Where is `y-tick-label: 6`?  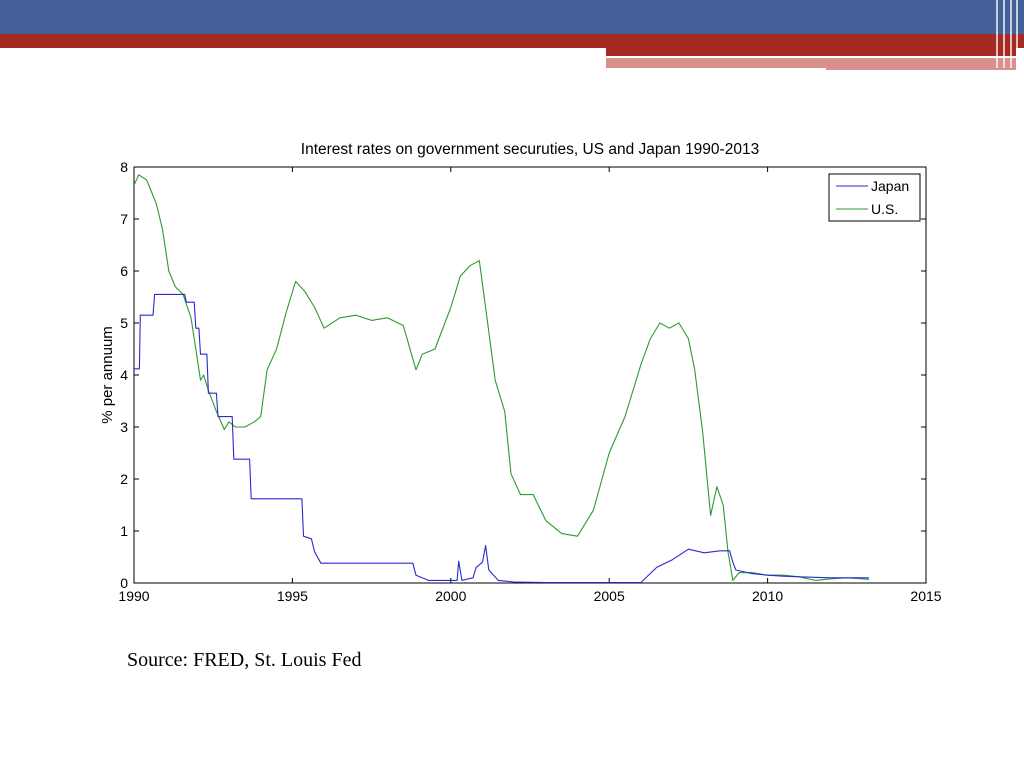 y-tick-label: 6 is located at coordinates (124, 271).